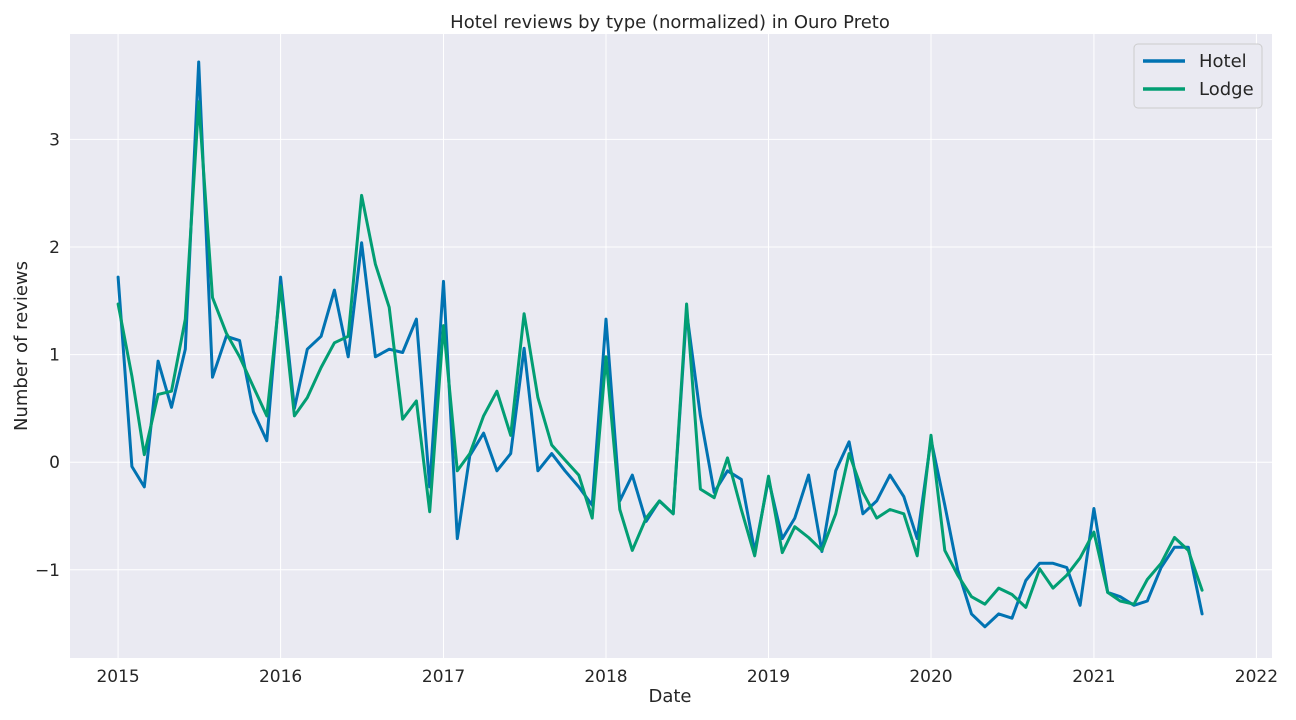  Describe the element at coordinates (930, 677) in the screenshot. I see `x-tick-label: 2020` at that location.